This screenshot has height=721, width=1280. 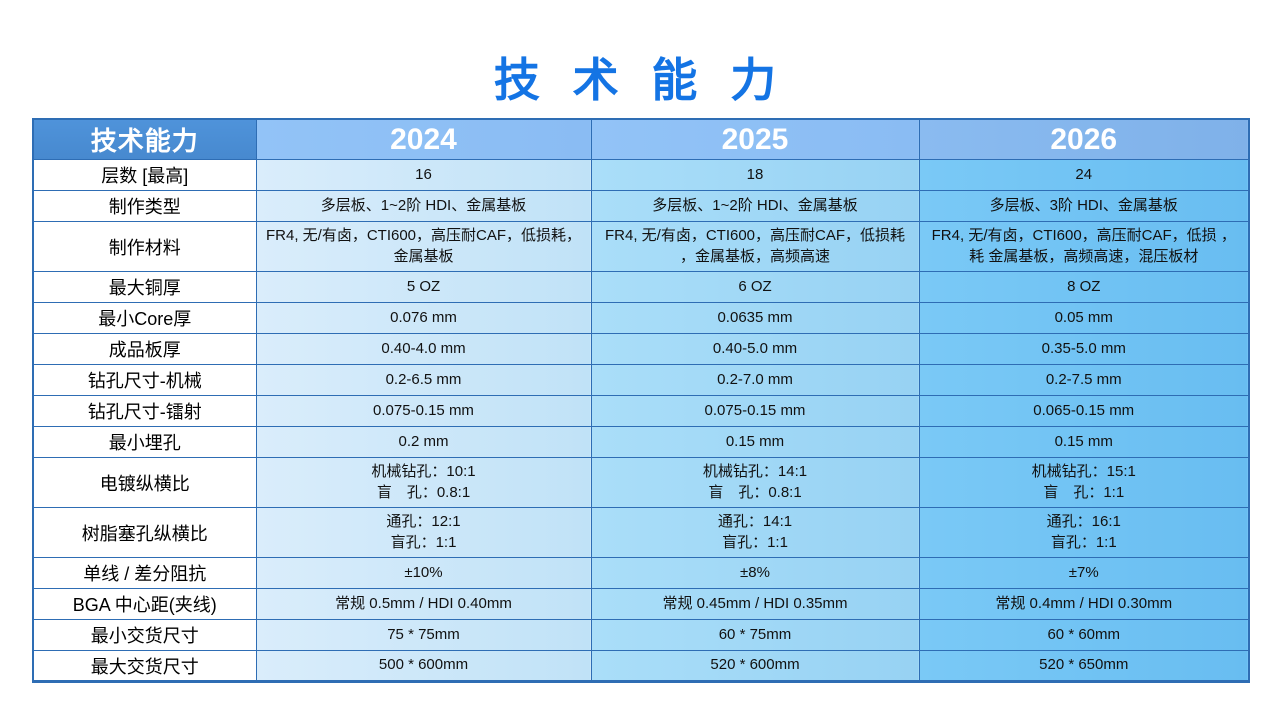 I want to click on cell-2026: 0.065-0.15 mm, so click(x=1084, y=411).